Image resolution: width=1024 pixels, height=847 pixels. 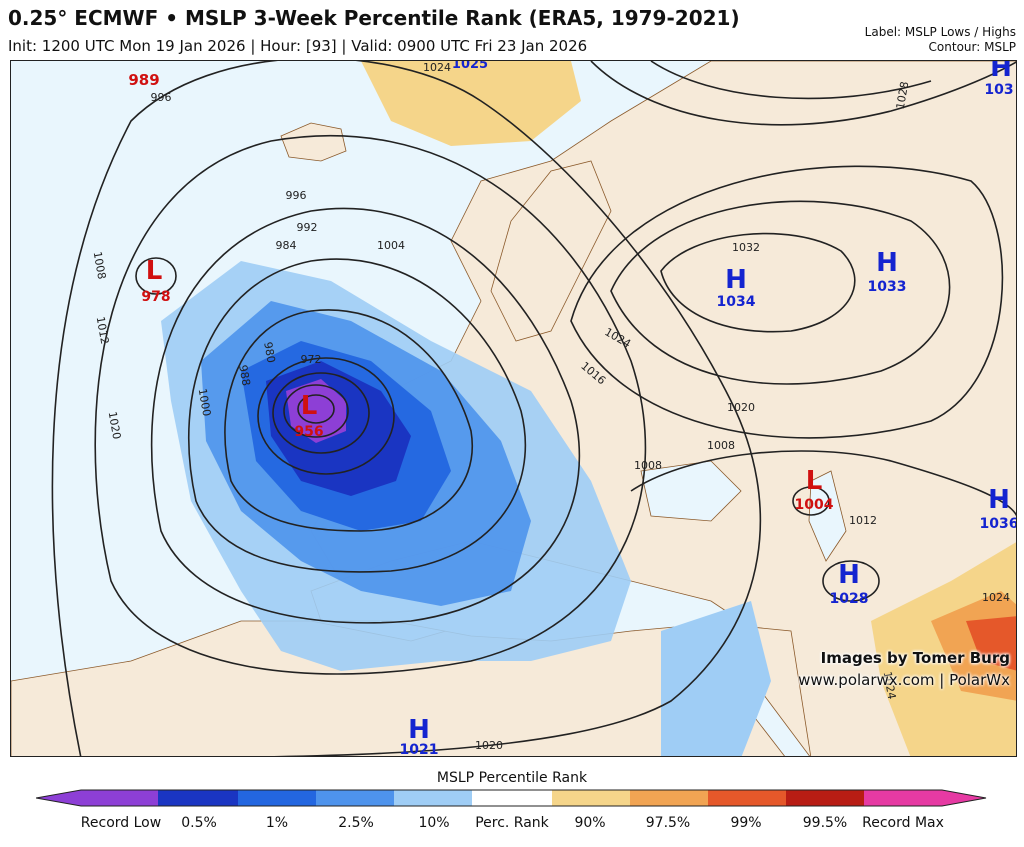 I want to click on colorbar-label: Record Max, so click(x=903, y=823).